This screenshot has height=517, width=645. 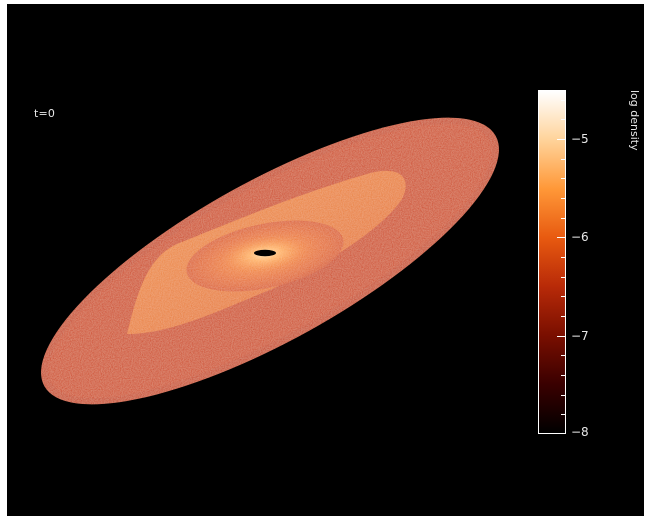 What do you see at coordinates (552, 262) in the screenshot?
I see `colorbar` at bounding box center [552, 262].